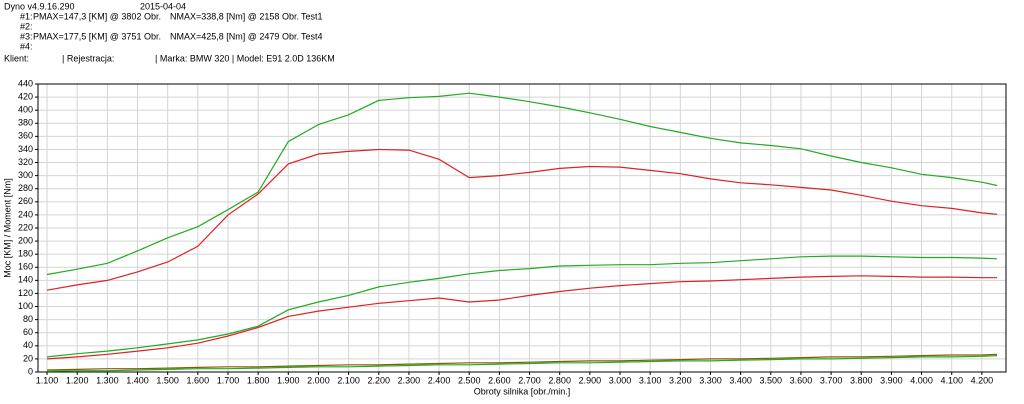 This screenshot has height=404, width=1024. Describe the element at coordinates (409, 380) in the screenshot. I see `x-tick-label: 2.300` at that location.